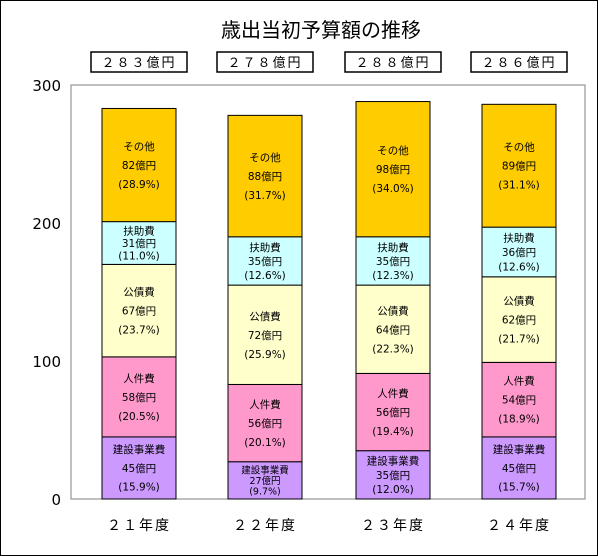 The image size is (598, 556). I want to click on bar-segment-label: 62億円, so click(519, 320).